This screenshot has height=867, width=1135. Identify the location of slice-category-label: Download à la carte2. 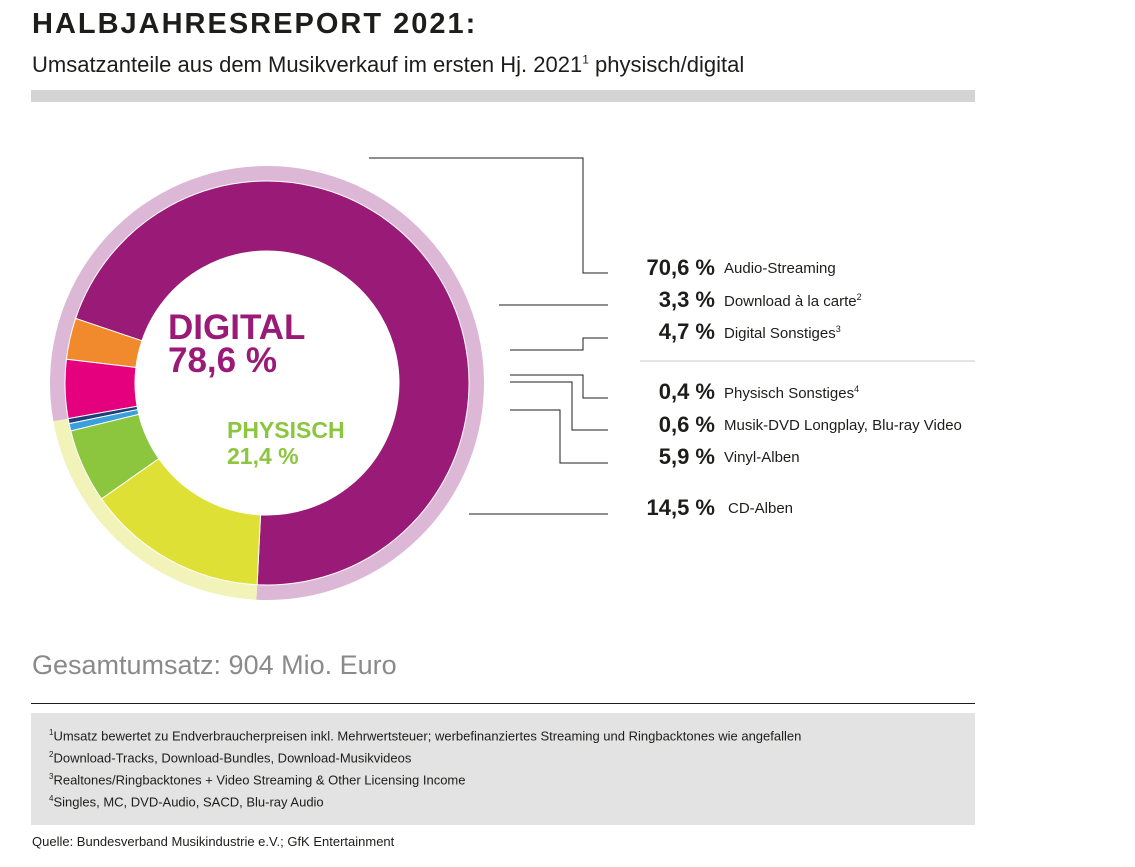
(793, 301).